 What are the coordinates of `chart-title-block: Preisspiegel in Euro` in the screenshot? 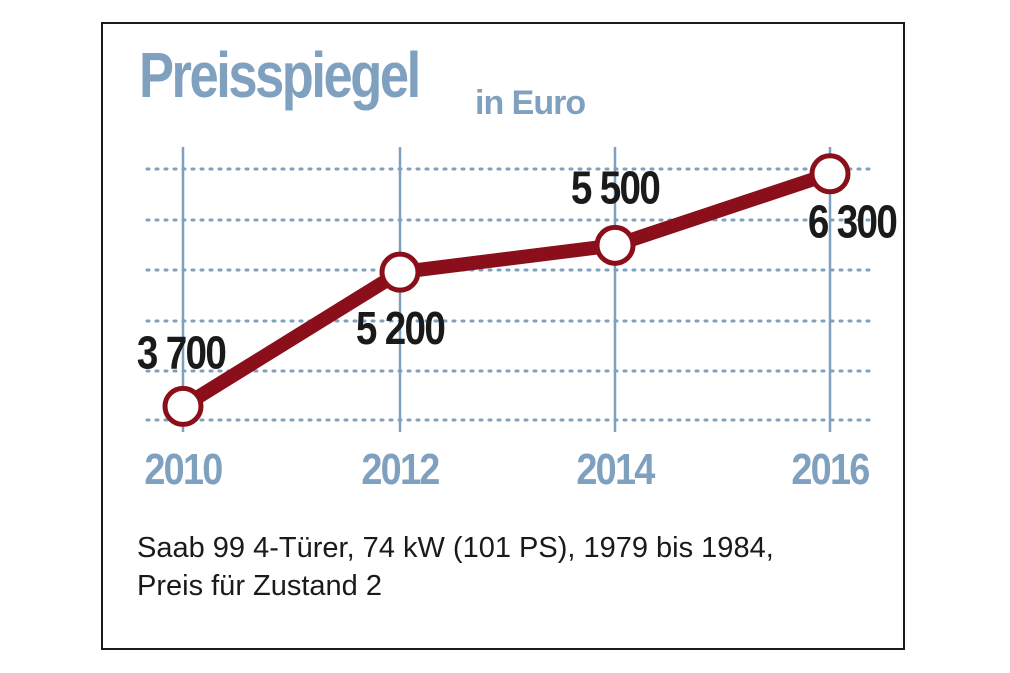 It's located at (362, 80).